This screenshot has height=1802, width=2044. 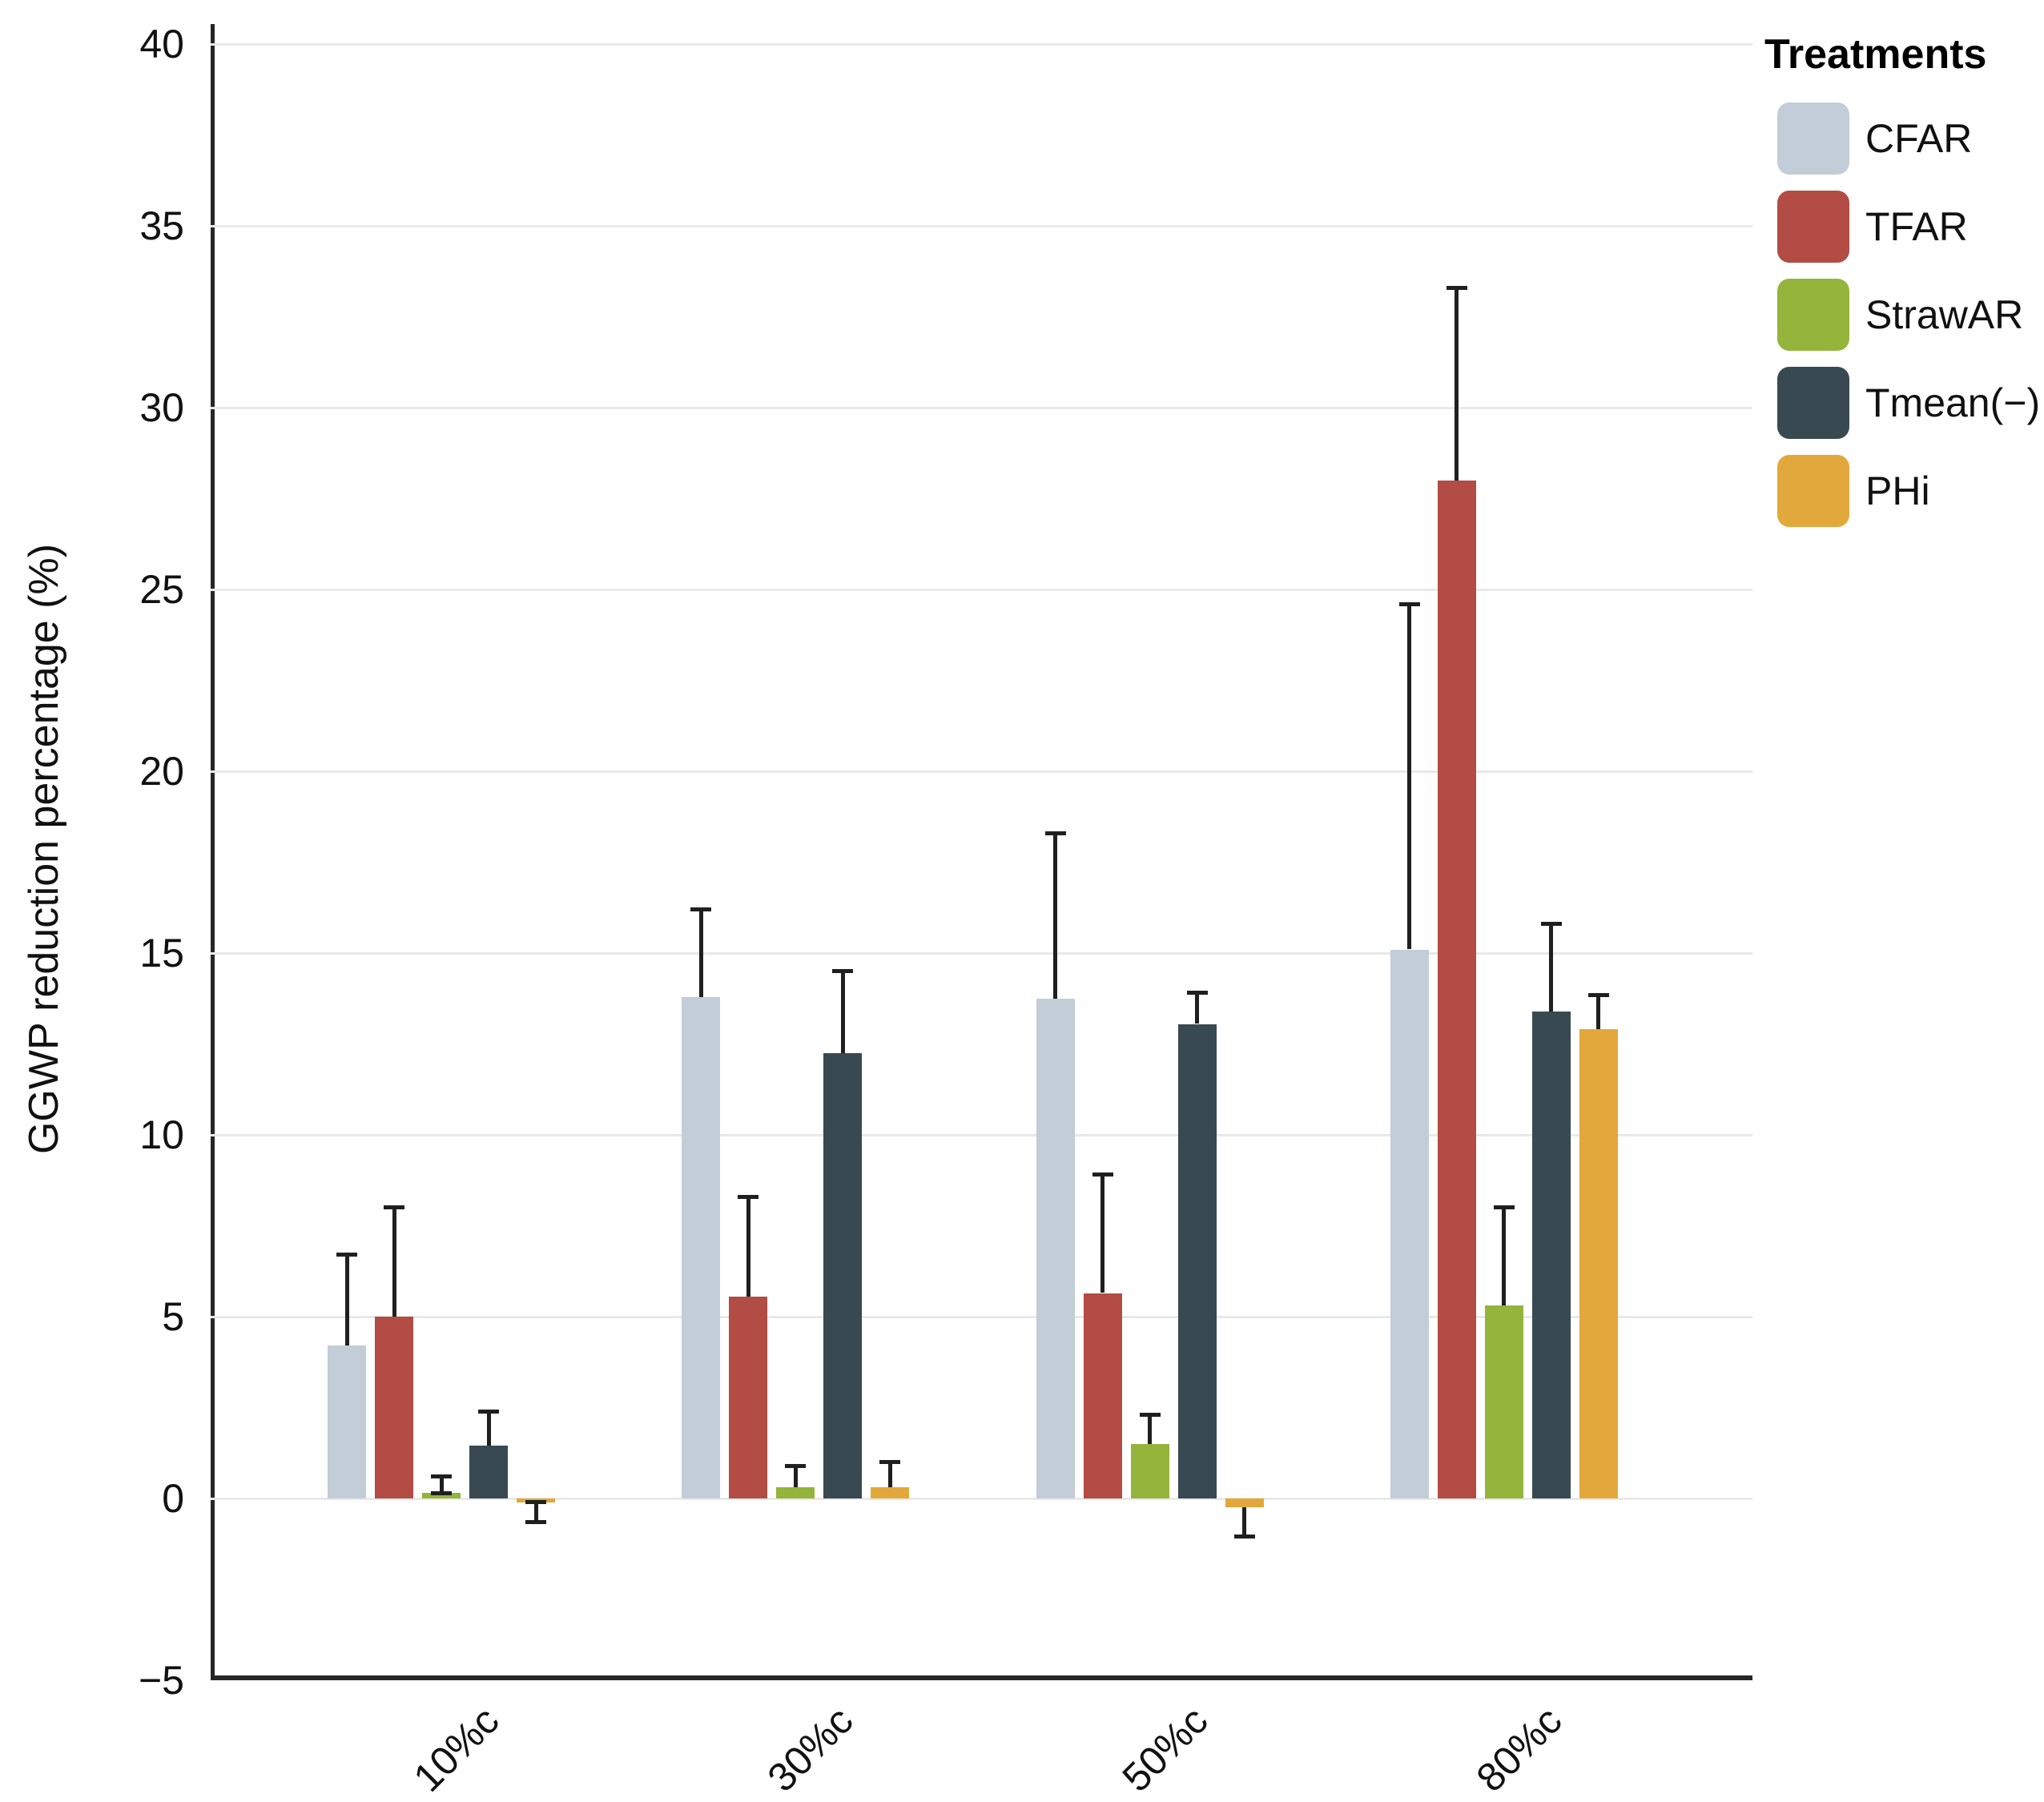 I want to click on legend-item-label: Tmean(−), so click(x=1953, y=402).